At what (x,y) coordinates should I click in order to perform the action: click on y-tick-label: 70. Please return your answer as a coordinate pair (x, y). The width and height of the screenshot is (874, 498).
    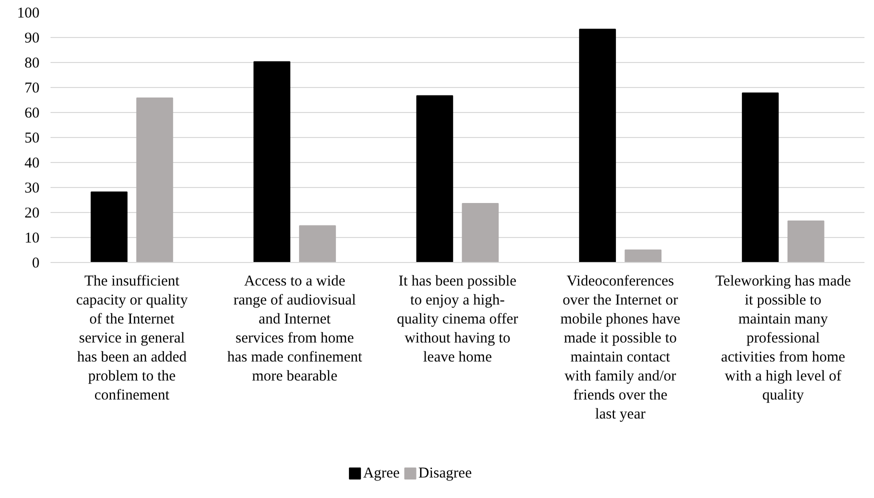
    Looking at the image, I should click on (32, 88).